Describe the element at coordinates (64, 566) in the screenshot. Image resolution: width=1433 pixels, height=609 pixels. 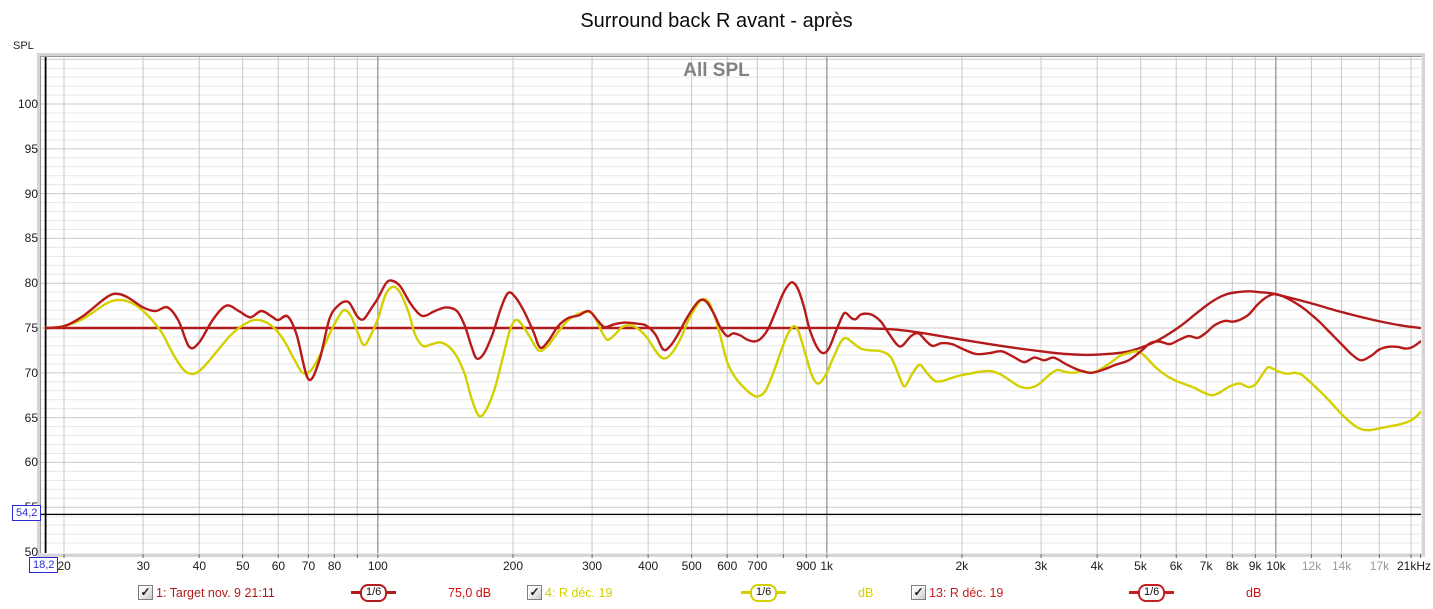
I see `x-tick-label: 20` at that location.